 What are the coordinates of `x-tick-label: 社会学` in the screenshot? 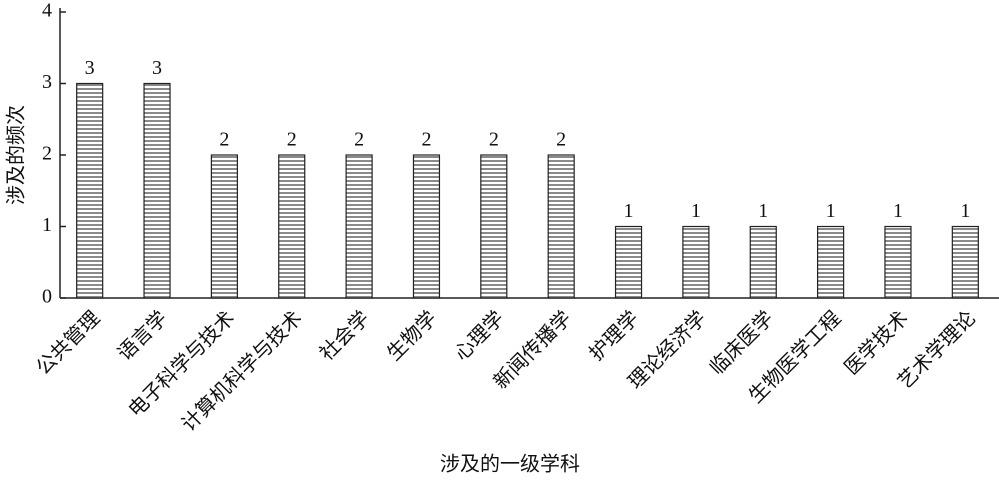 It's located at (344, 336).